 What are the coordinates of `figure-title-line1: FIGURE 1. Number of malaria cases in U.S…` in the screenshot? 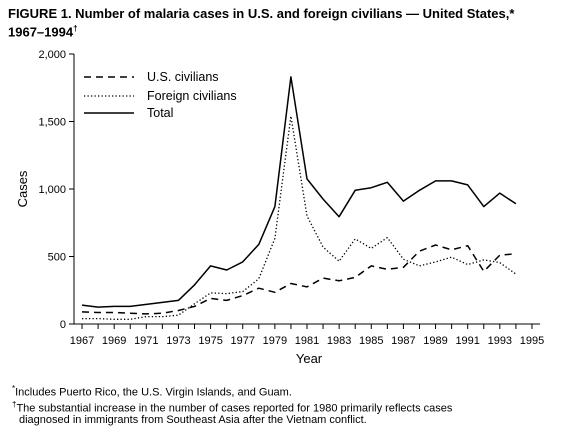 It's located at (261, 13).